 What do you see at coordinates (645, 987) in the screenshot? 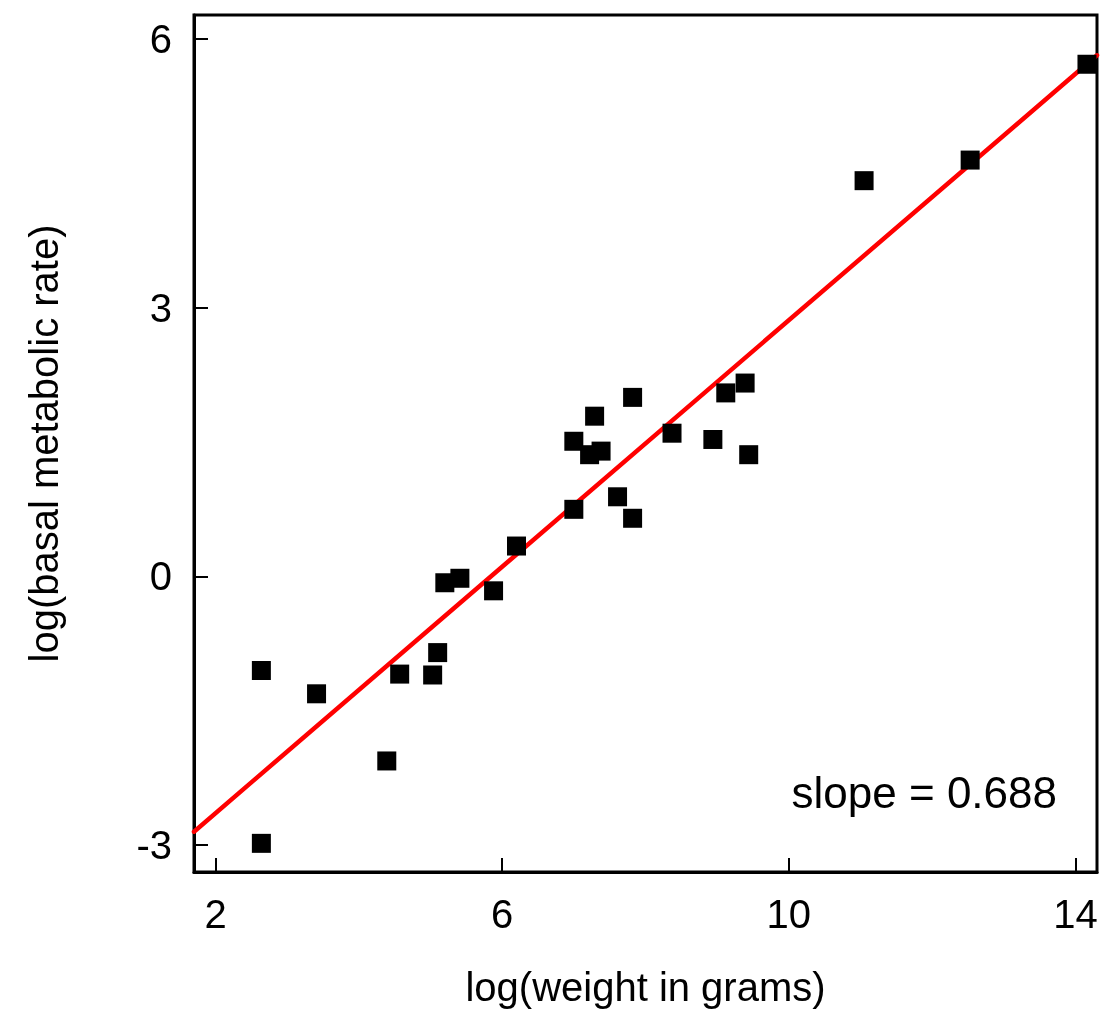
I see `x-axis-title: log(weight in grams)` at bounding box center [645, 987].